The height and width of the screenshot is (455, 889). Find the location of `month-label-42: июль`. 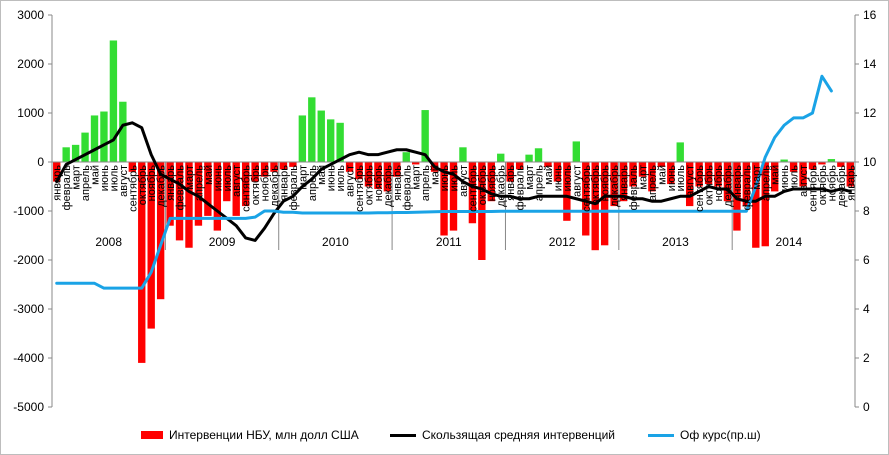

month-label-42: июль is located at coordinates (455, 178).